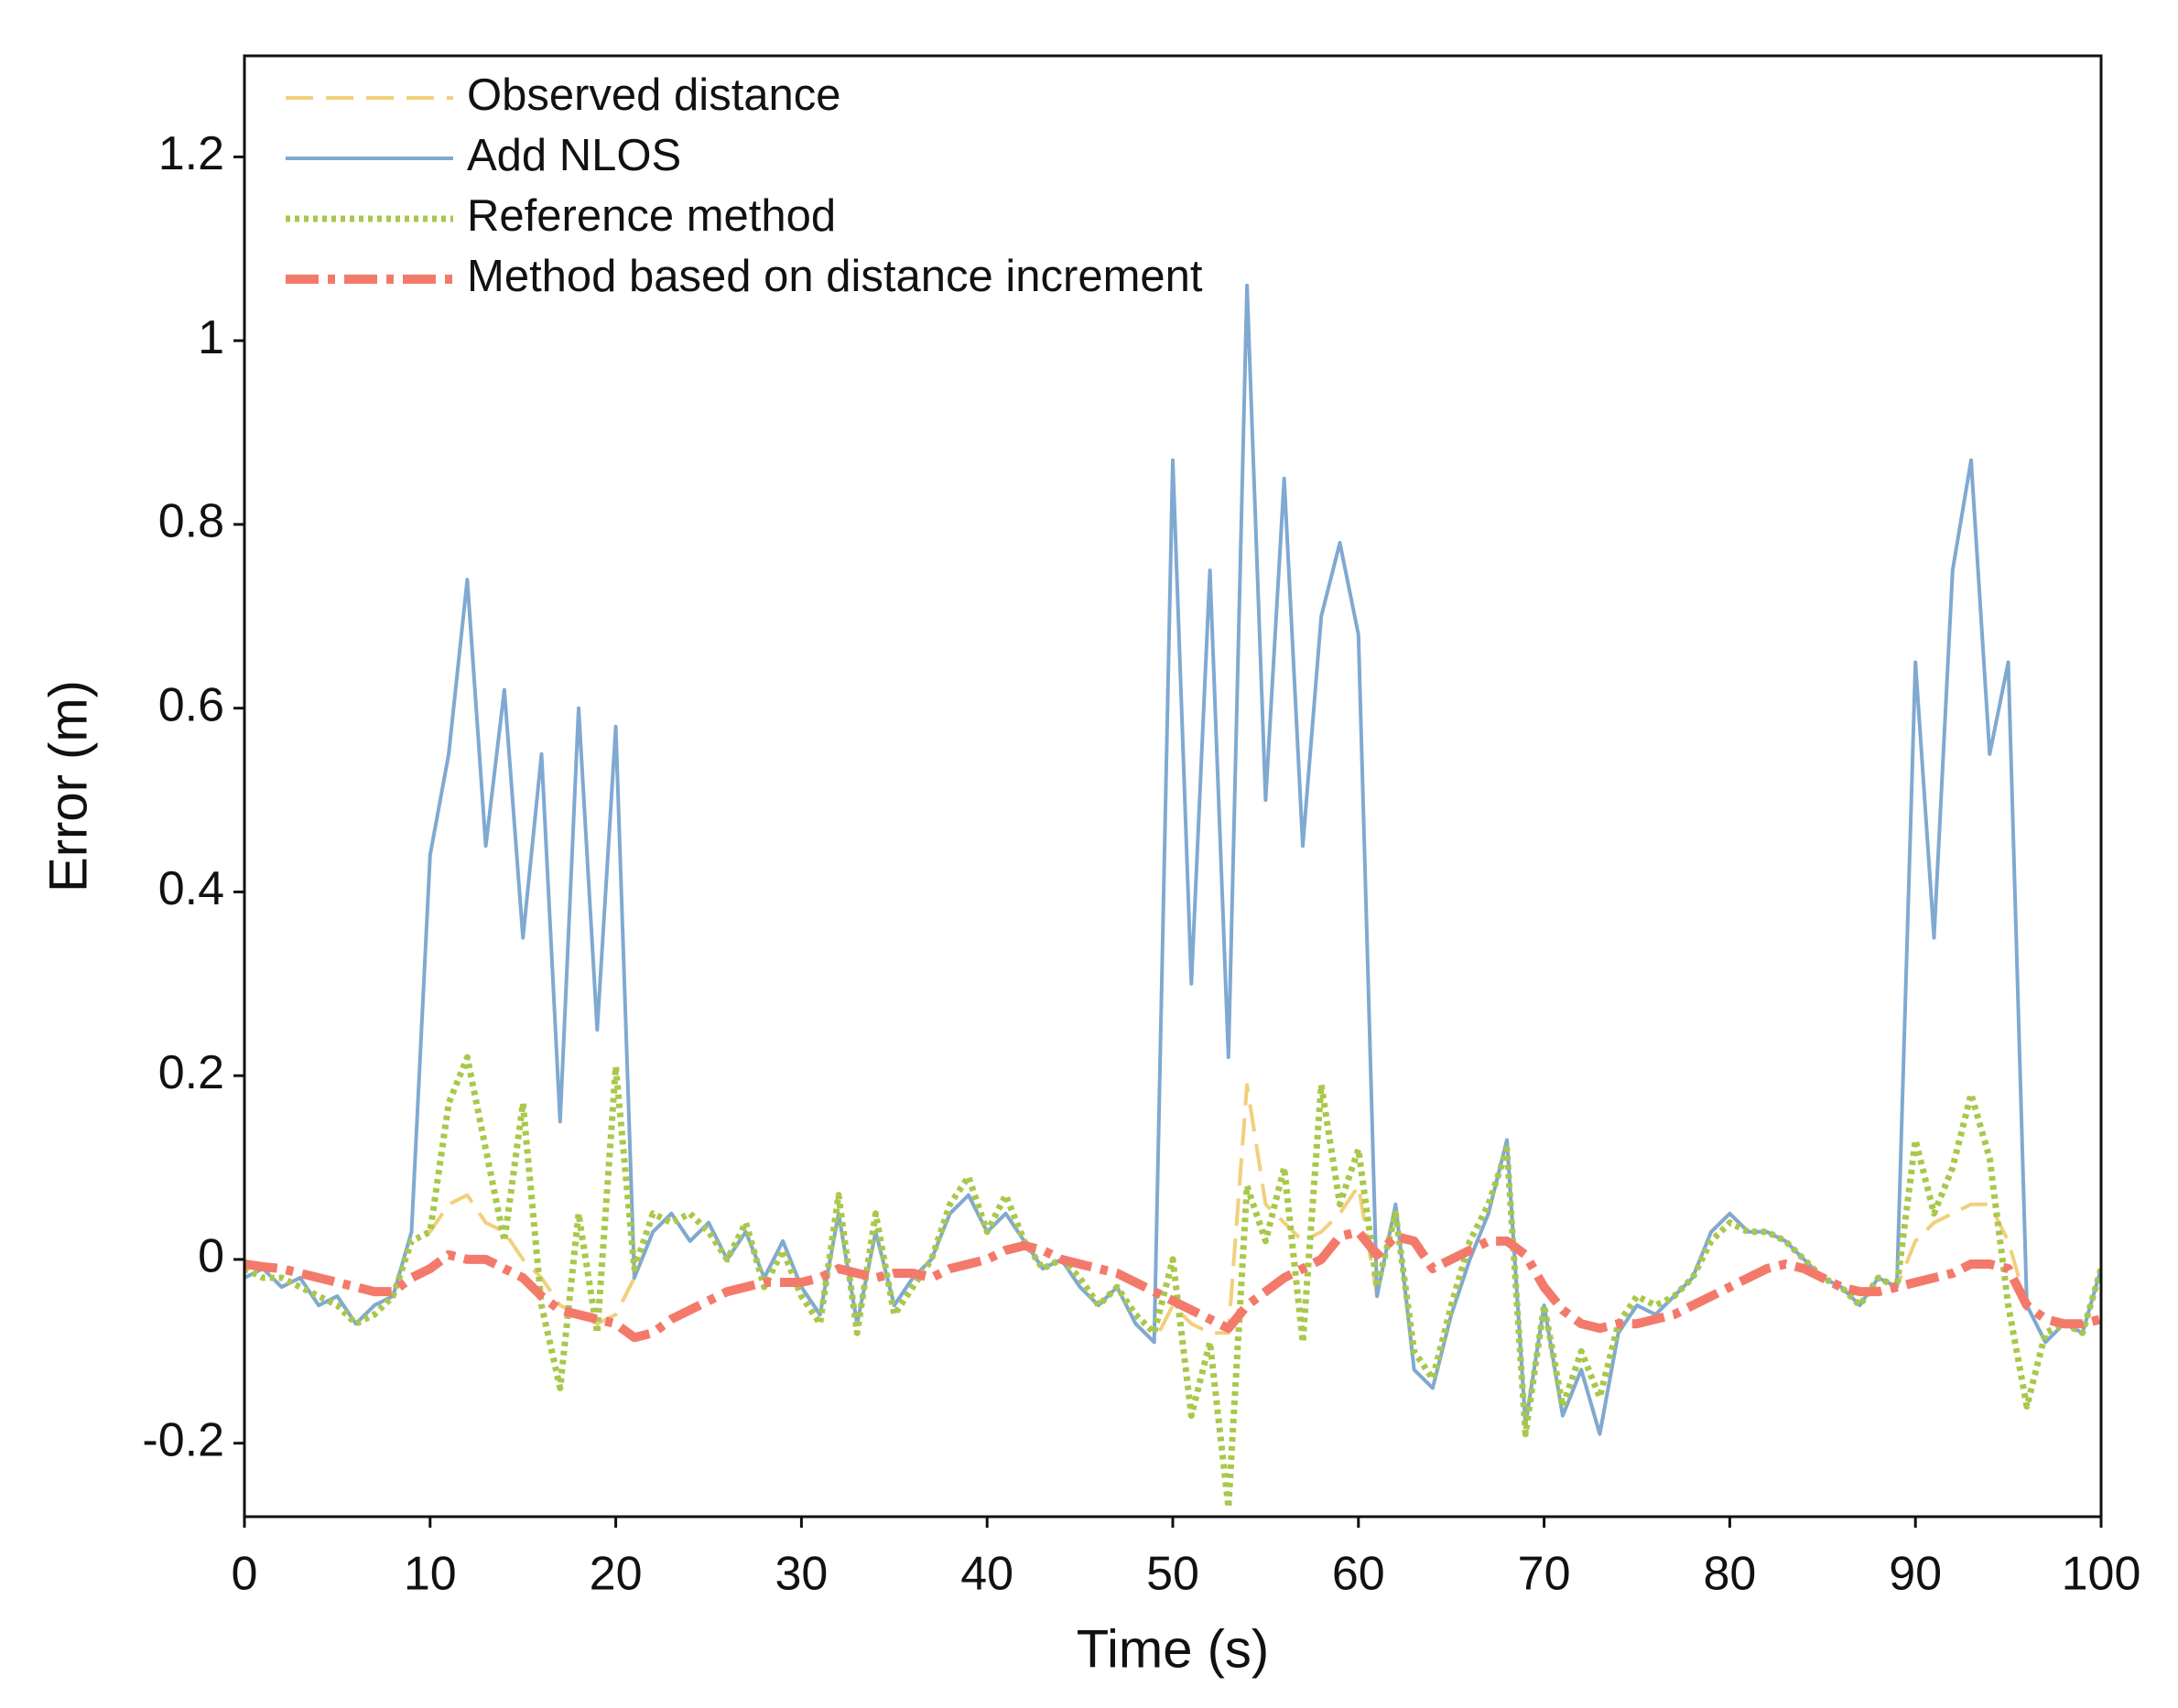  What do you see at coordinates (1730, 1574) in the screenshot?
I see `x-tick-label: 80` at bounding box center [1730, 1574].